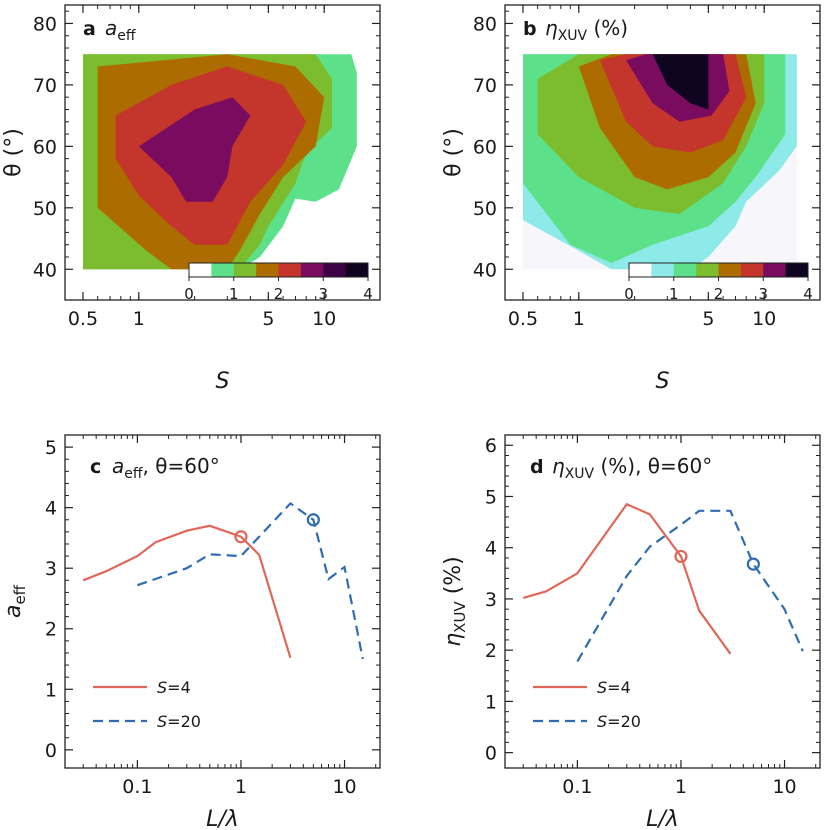 The image size is (830, 830). I want to click on series-S=20, so click(690, 585).